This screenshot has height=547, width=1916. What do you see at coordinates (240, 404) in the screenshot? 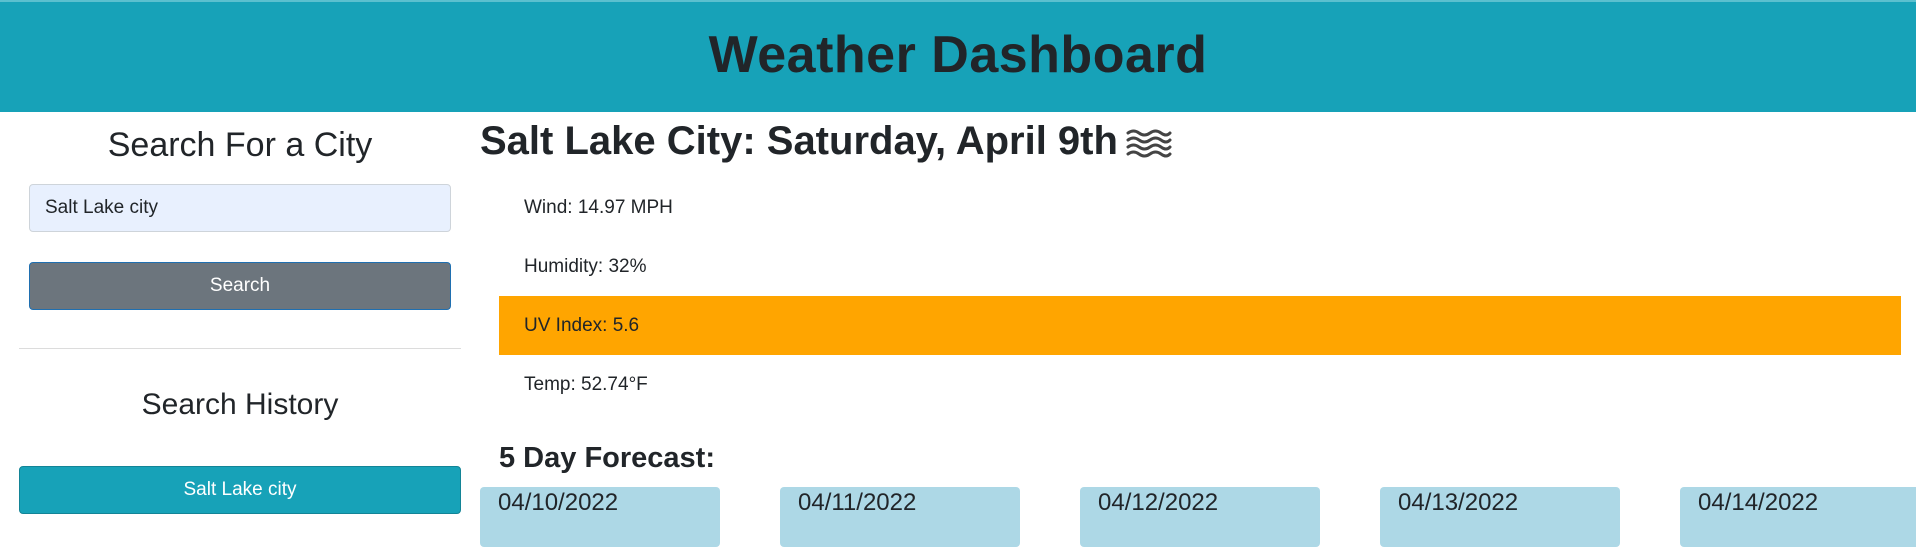
I see `search-history-title: Search History` at bounding box center [240, 404].